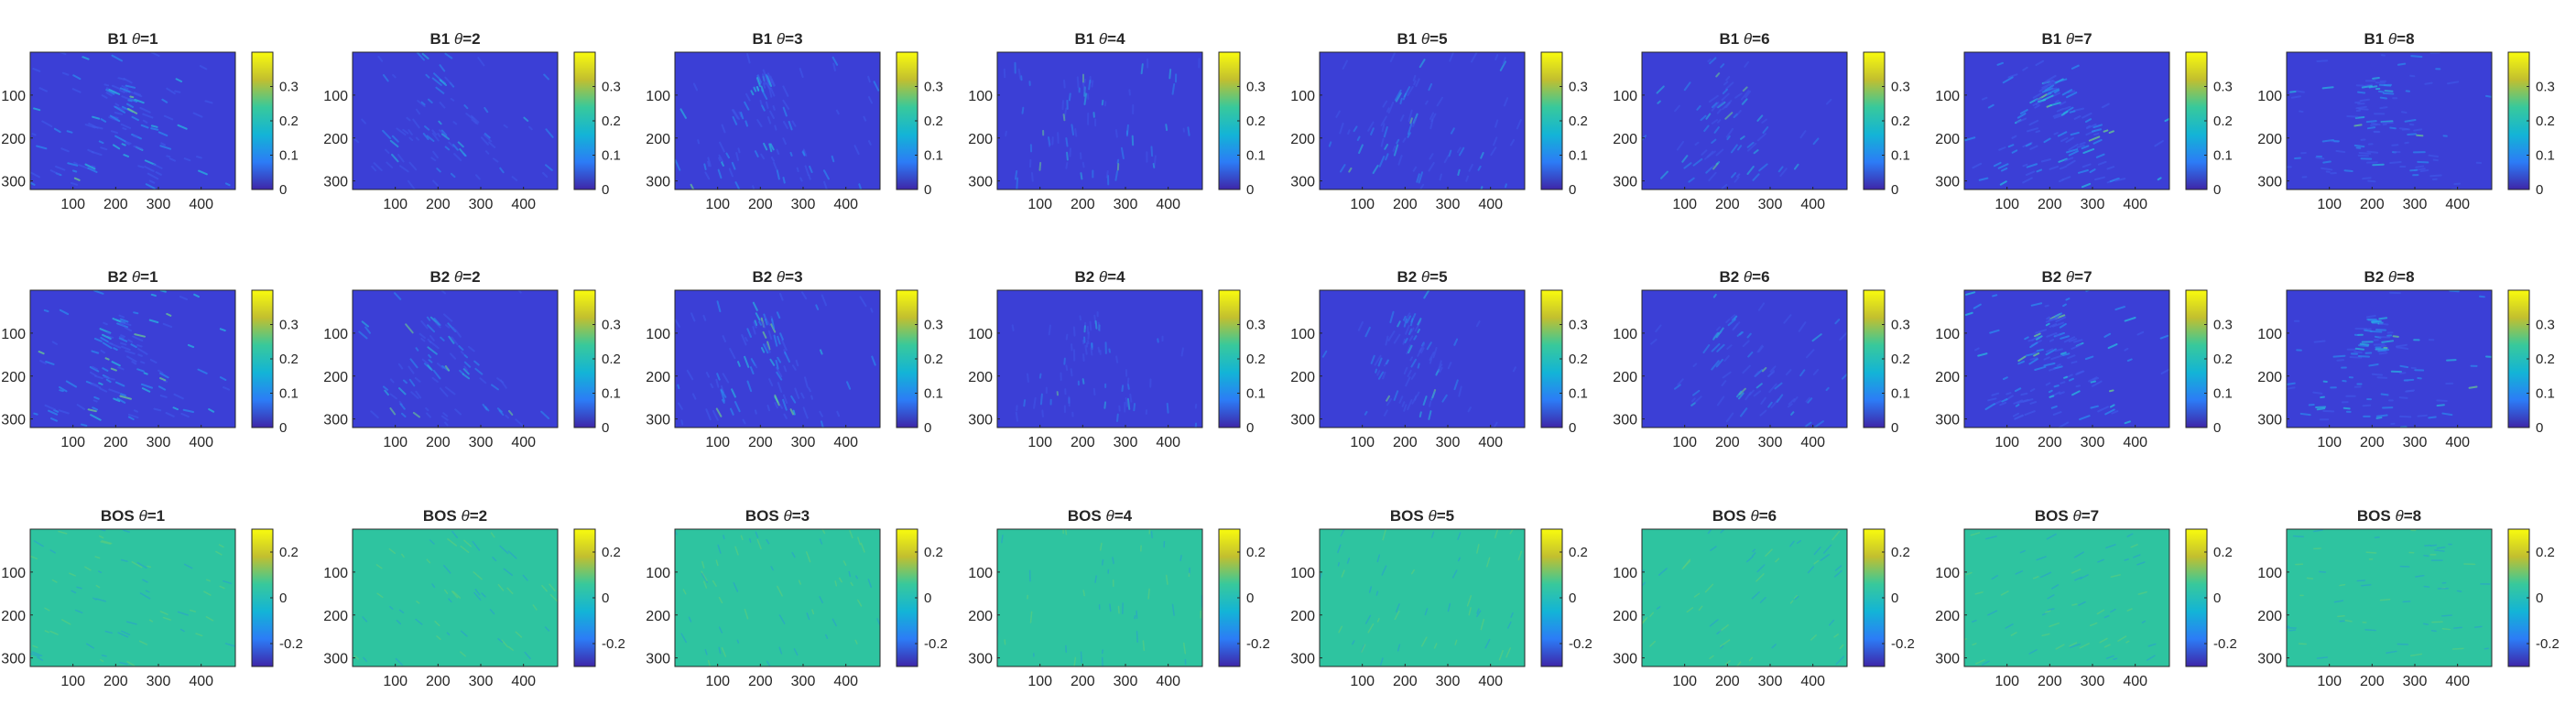 The width and height of the screenshot is (2576, 715). I want to click on heatmap-texture, so click(2389, 121).